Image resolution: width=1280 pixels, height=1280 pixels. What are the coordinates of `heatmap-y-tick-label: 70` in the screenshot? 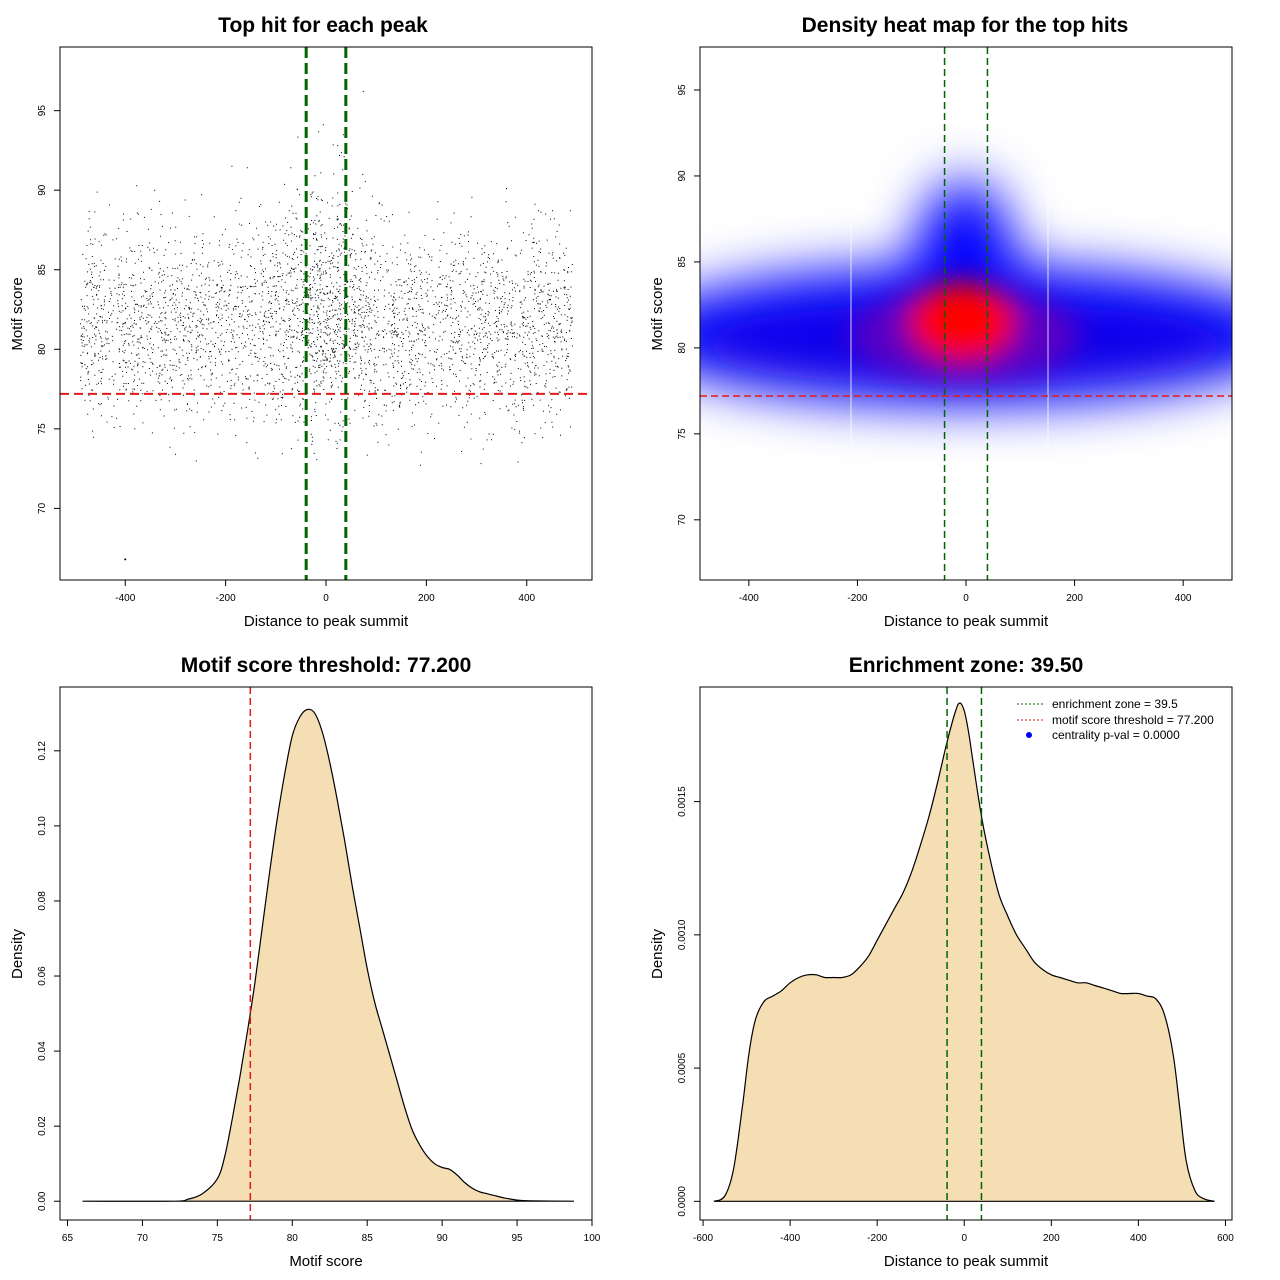 It's located at (682, 520).